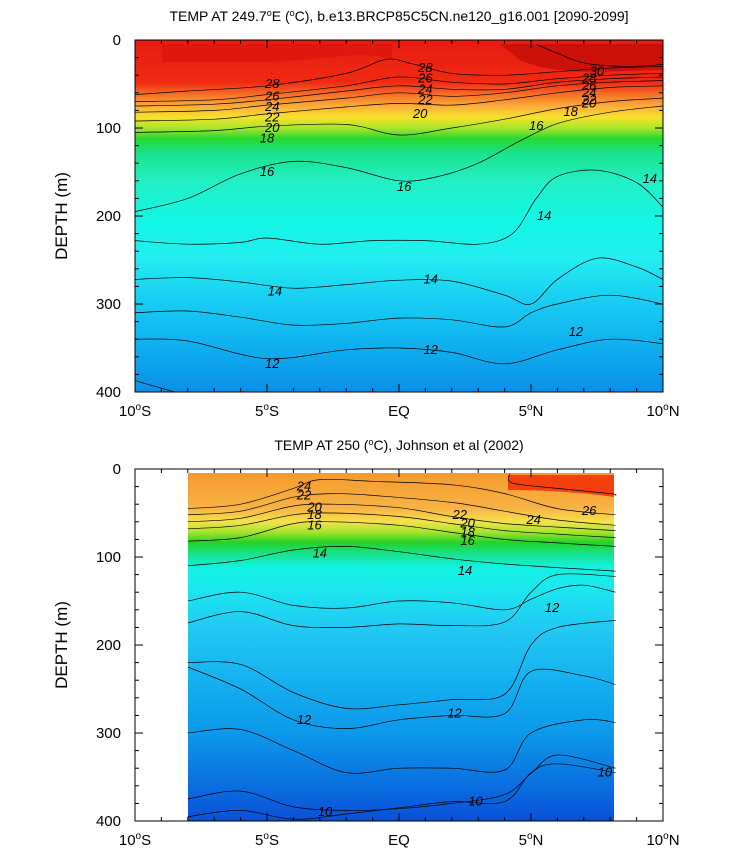  Describe the element at coordinates (108, 557) in the screenshot. I see `y-tick-label: 100` at that location.